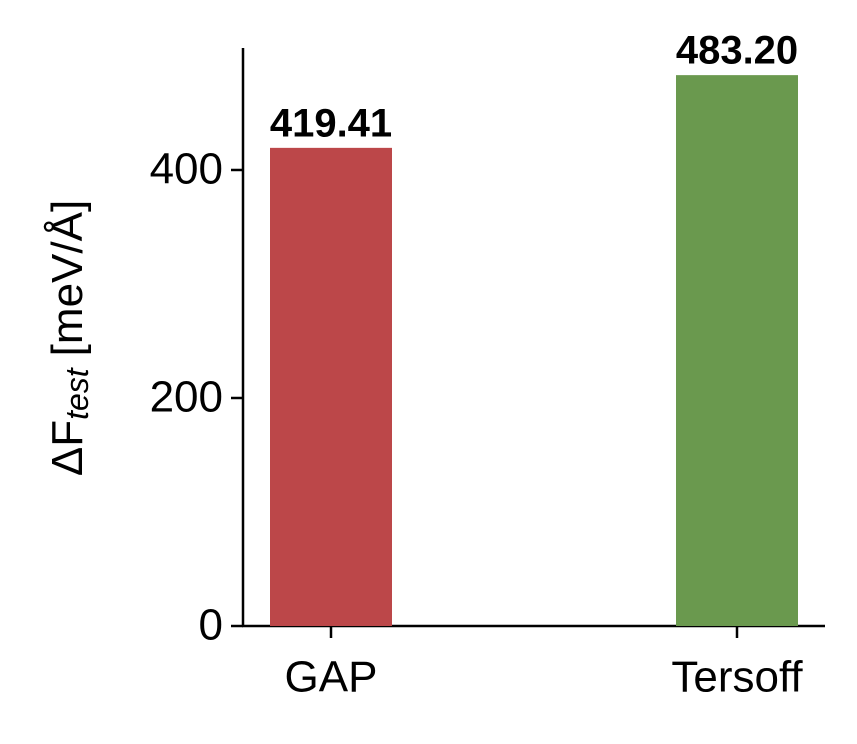 The width and height of the screenshot is (857, 744). Describe the element at coordinates (186, 397) in the screenshot. I see `y-tick-label: 200` at that location.